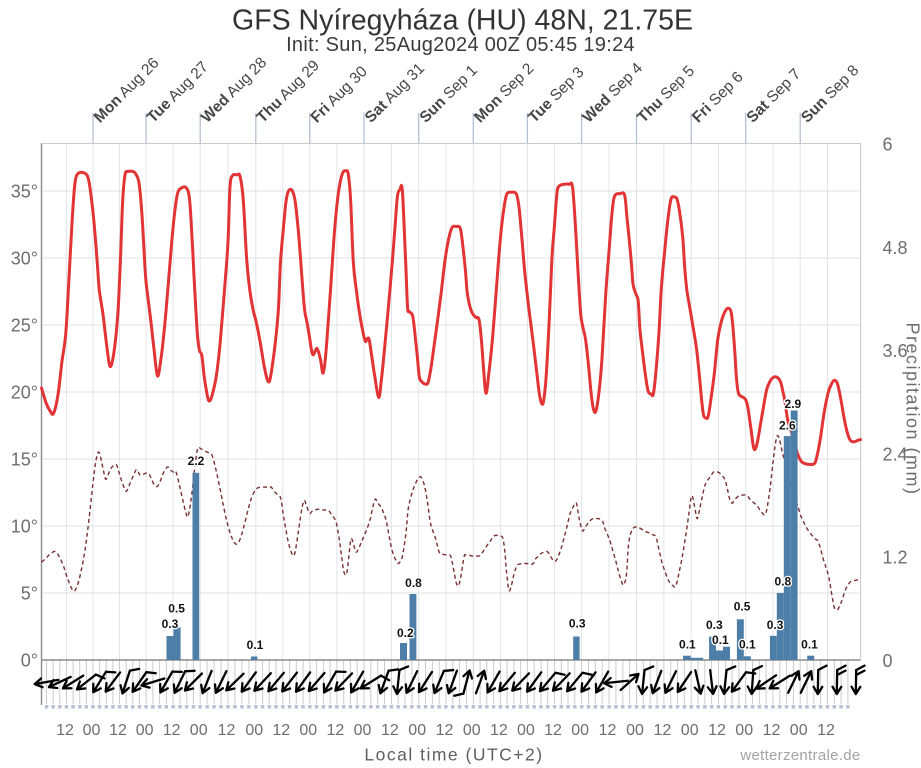  I want to click on svg-text: 0.2, so click(405, 633).